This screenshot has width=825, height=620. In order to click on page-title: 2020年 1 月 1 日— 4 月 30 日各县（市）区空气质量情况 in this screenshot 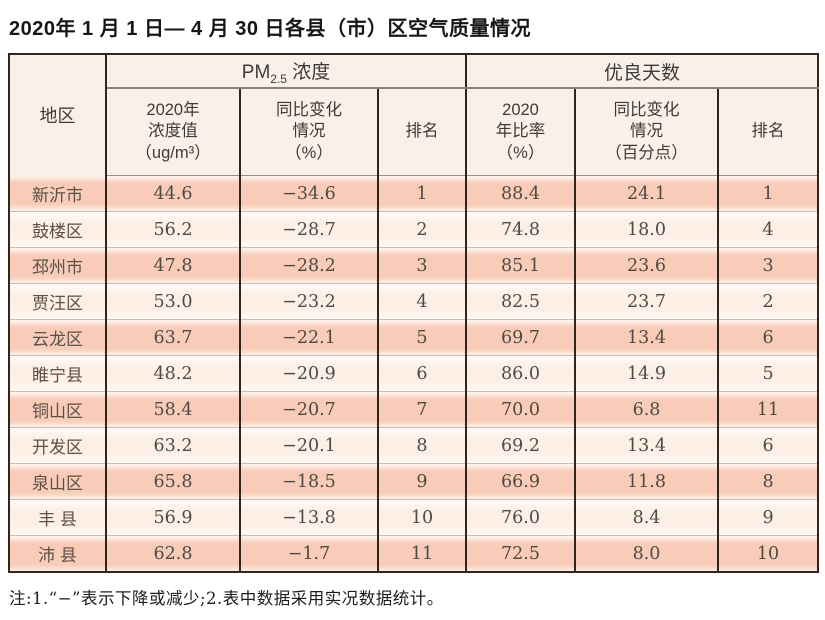, I will do `click(270, 29)`.